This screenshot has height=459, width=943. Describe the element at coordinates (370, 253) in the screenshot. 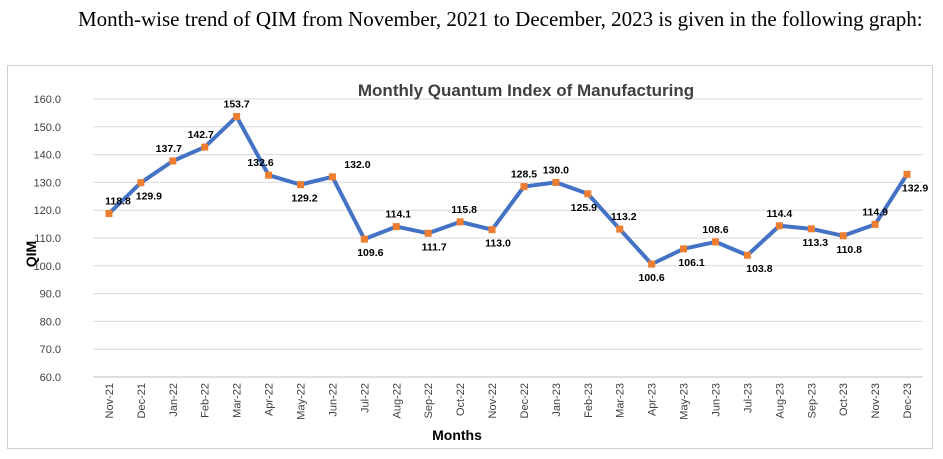

I see `data-label-Jul-22: 109.6` at that location.